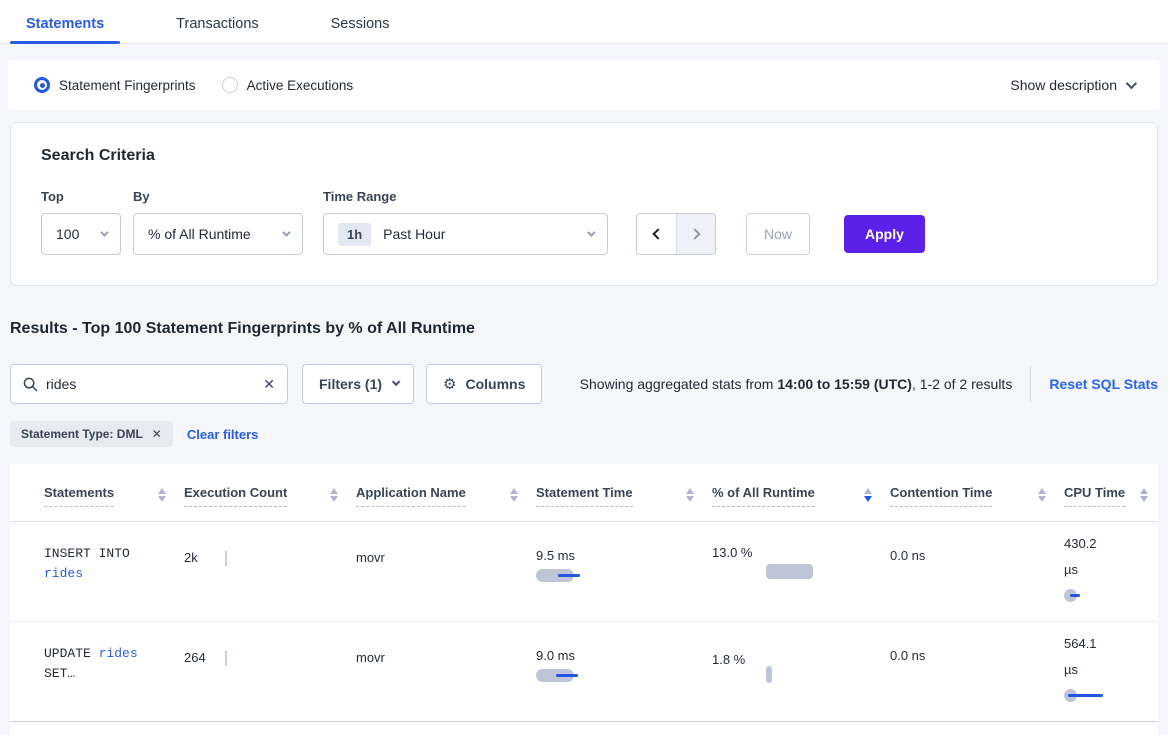  I want to click on top-field: Top 100, so click(81, 222).